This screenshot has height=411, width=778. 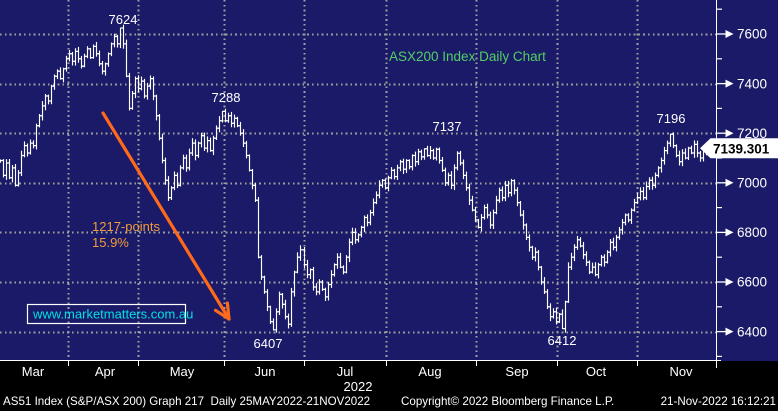 I want to click on swing-label-7624: 7624, so click(x=123, y=19).